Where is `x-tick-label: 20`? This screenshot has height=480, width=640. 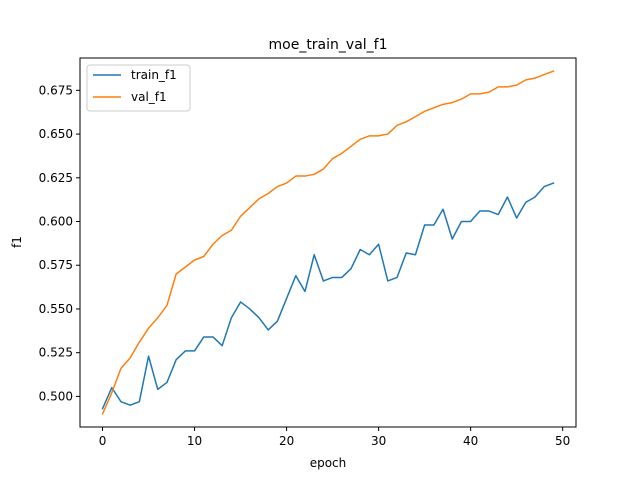 x-tick-label: 20 is located at coordinates (286, 441).